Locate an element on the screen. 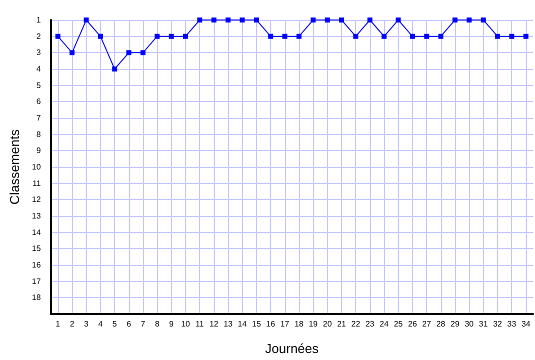 This screenshot has height=360, width=535. y-tick-label: 14 is located at coordinates (37, 232).